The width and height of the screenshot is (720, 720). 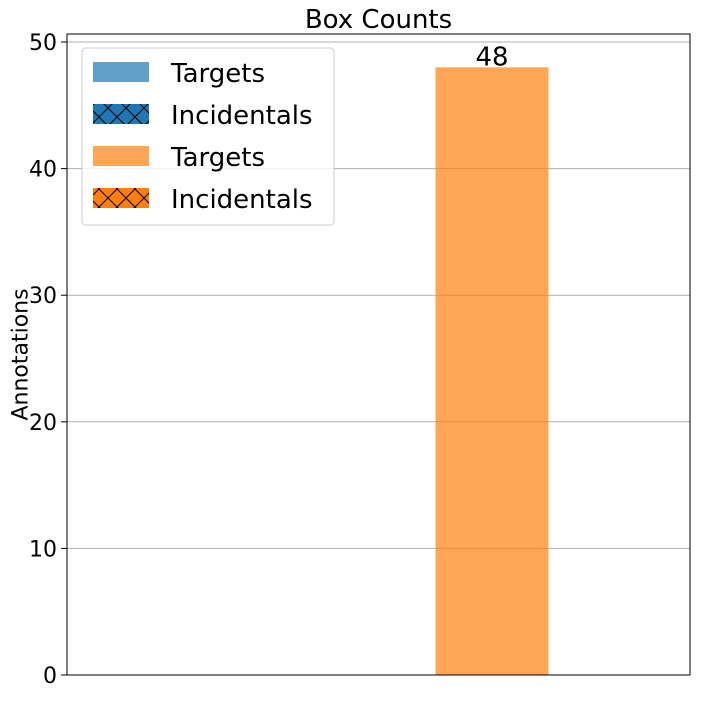 What do you see at coordinates (43, 43) in the screenshot?
I see `y-tick-label: 50` at bounding box center [43, 43].